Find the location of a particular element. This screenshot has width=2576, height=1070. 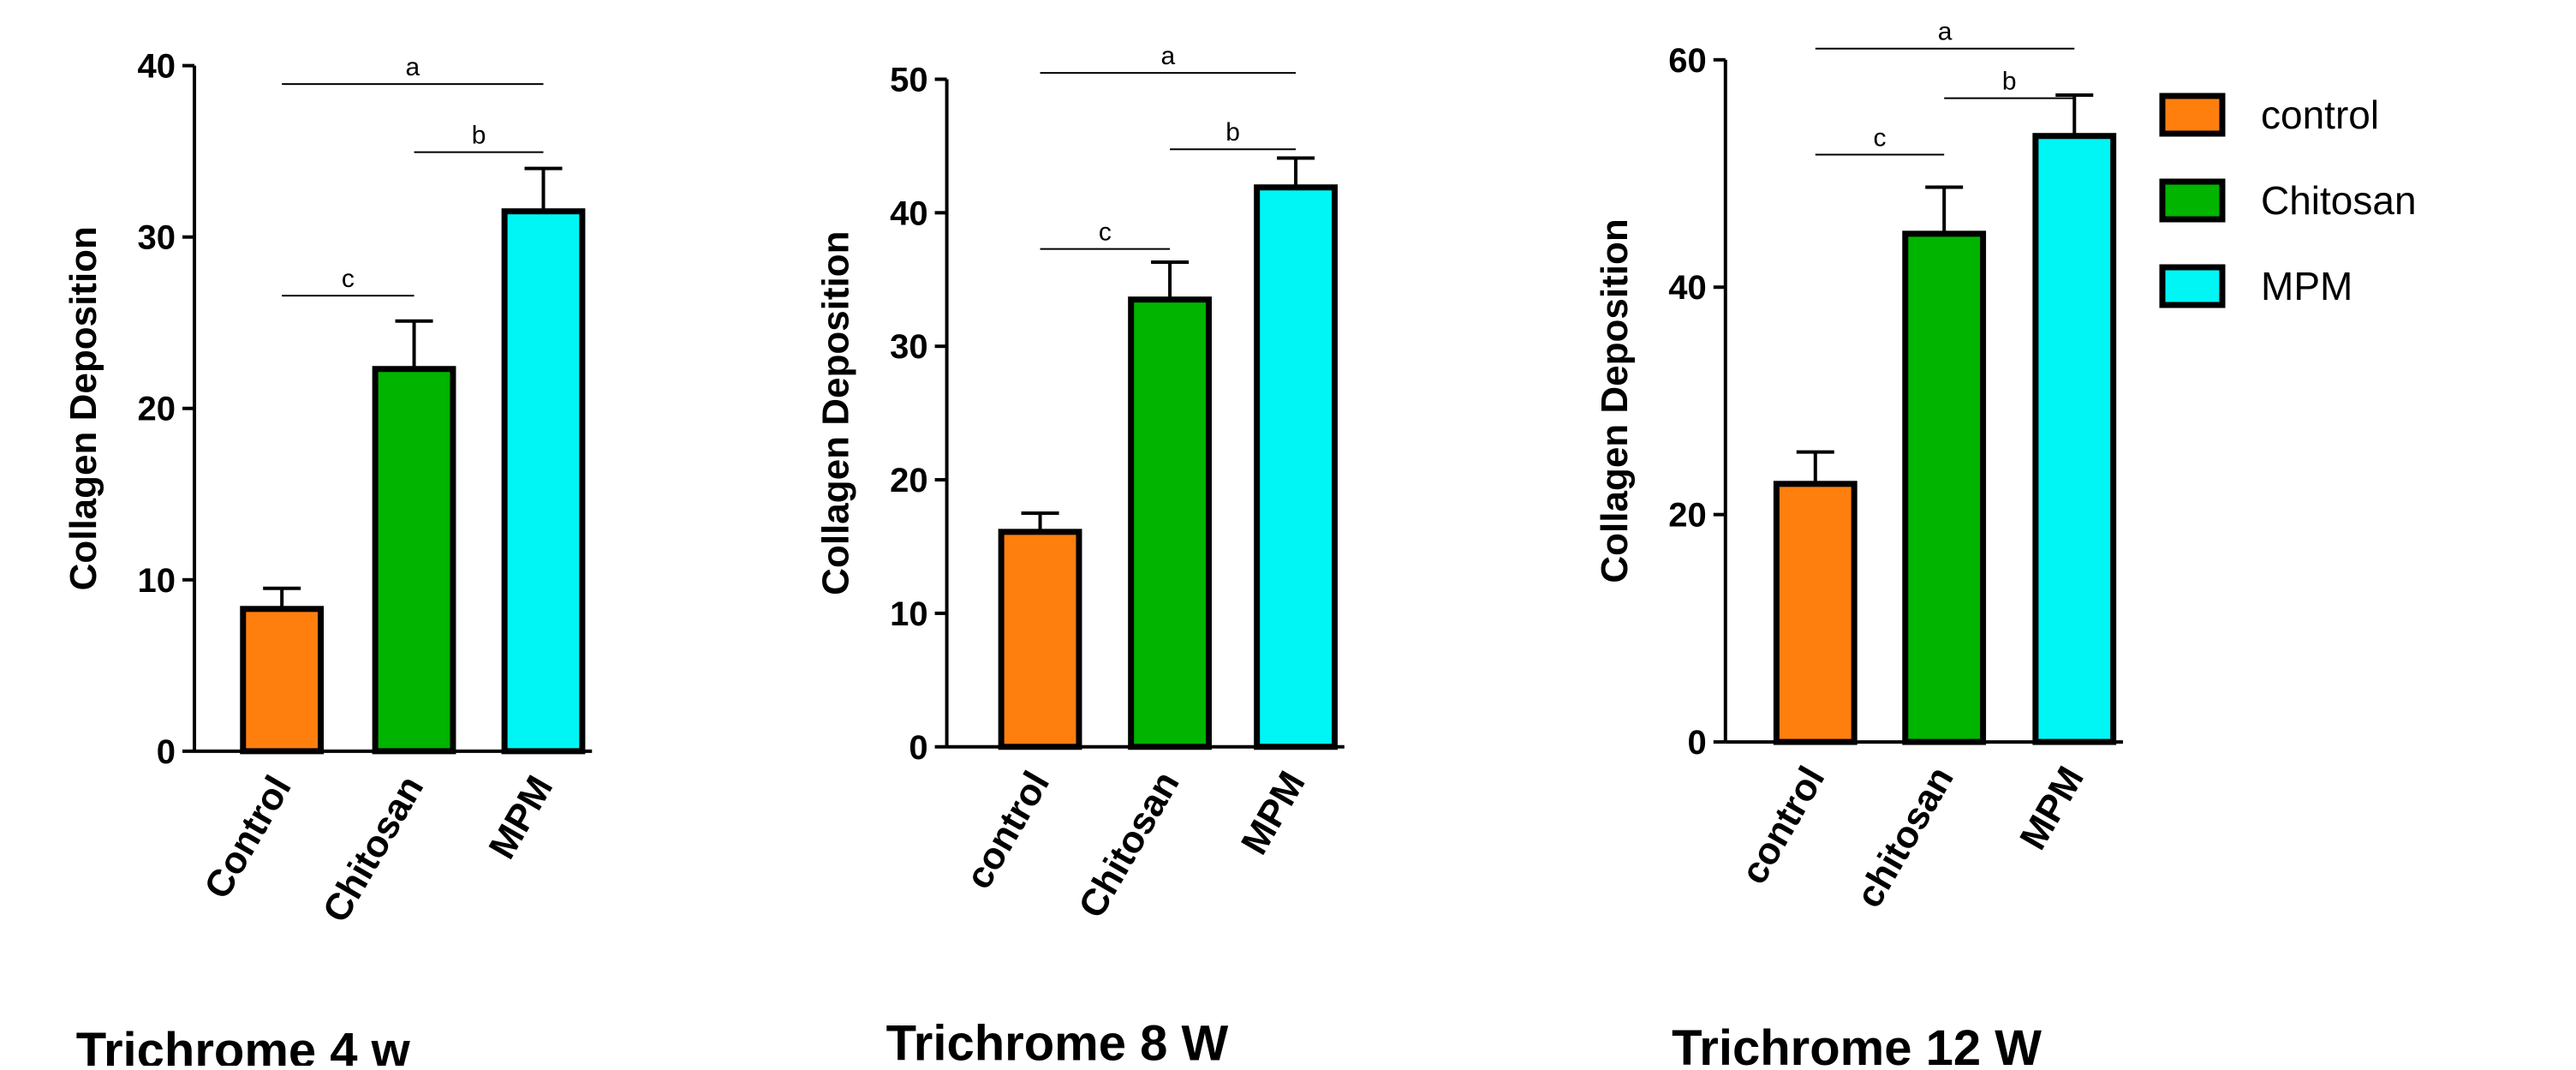

panel-title: Trichrome 12 W is located at coordinates (1857, 1043).